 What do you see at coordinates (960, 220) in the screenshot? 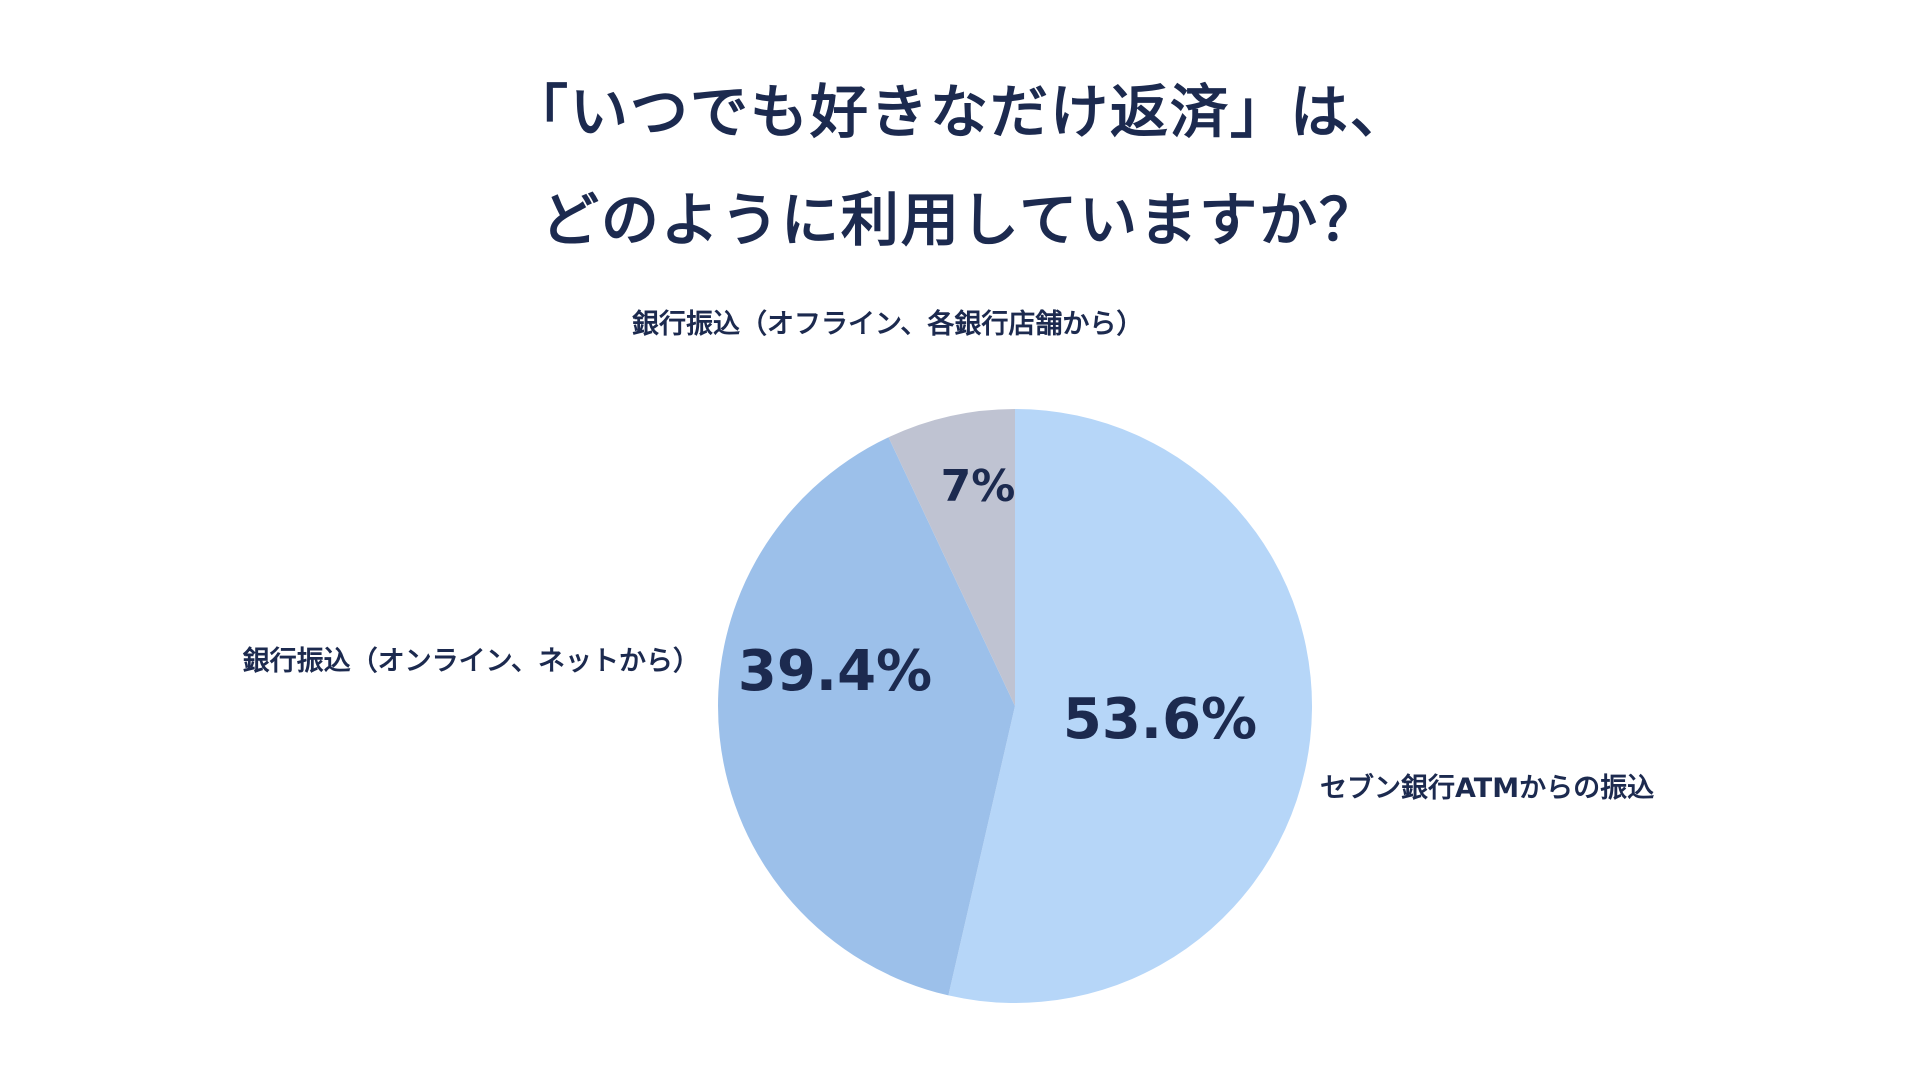
I see `chart-title-line-2: どのように利用していますか？` at bounding box center [960, 220].